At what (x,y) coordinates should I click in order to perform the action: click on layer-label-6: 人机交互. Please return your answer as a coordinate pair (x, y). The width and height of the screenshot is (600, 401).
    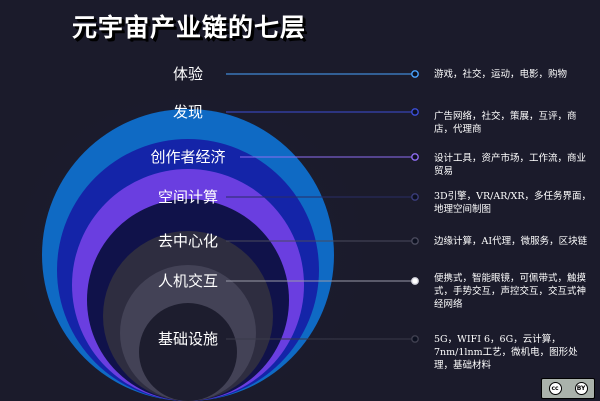
    Looking at the image, I should click on (188, 281).